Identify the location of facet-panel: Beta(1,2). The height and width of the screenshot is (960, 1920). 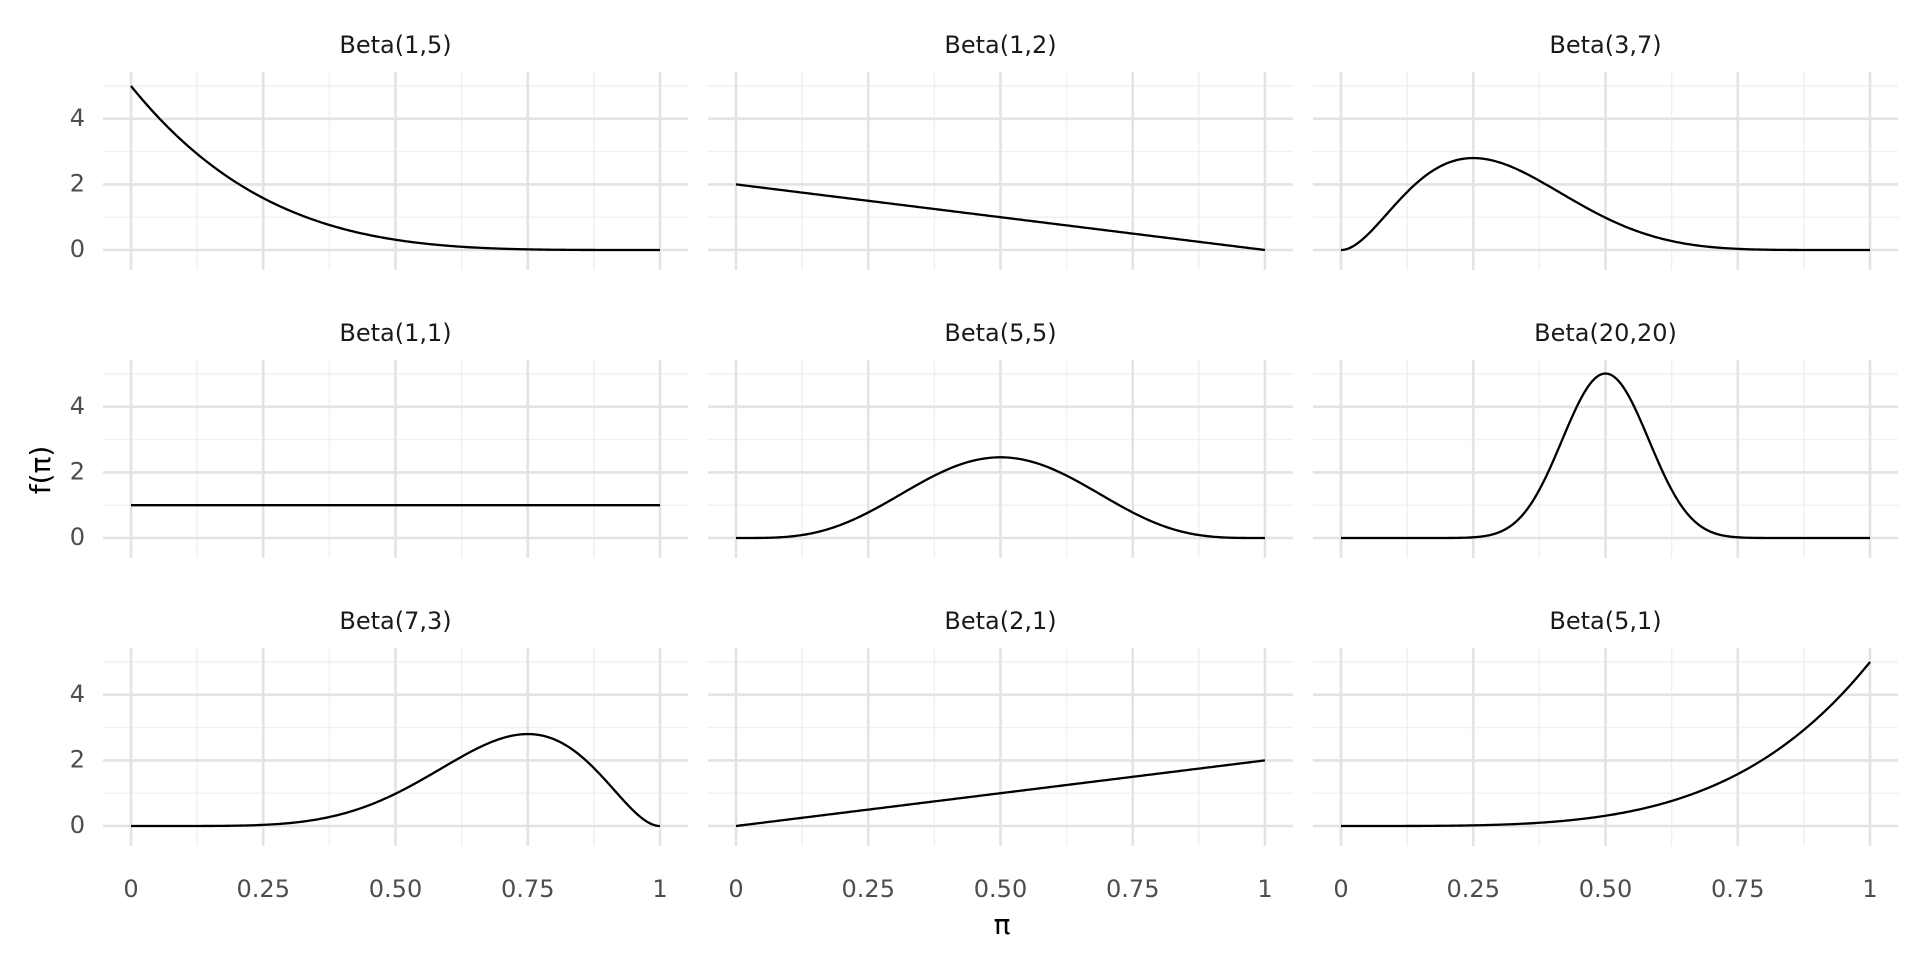
(1000, 150).